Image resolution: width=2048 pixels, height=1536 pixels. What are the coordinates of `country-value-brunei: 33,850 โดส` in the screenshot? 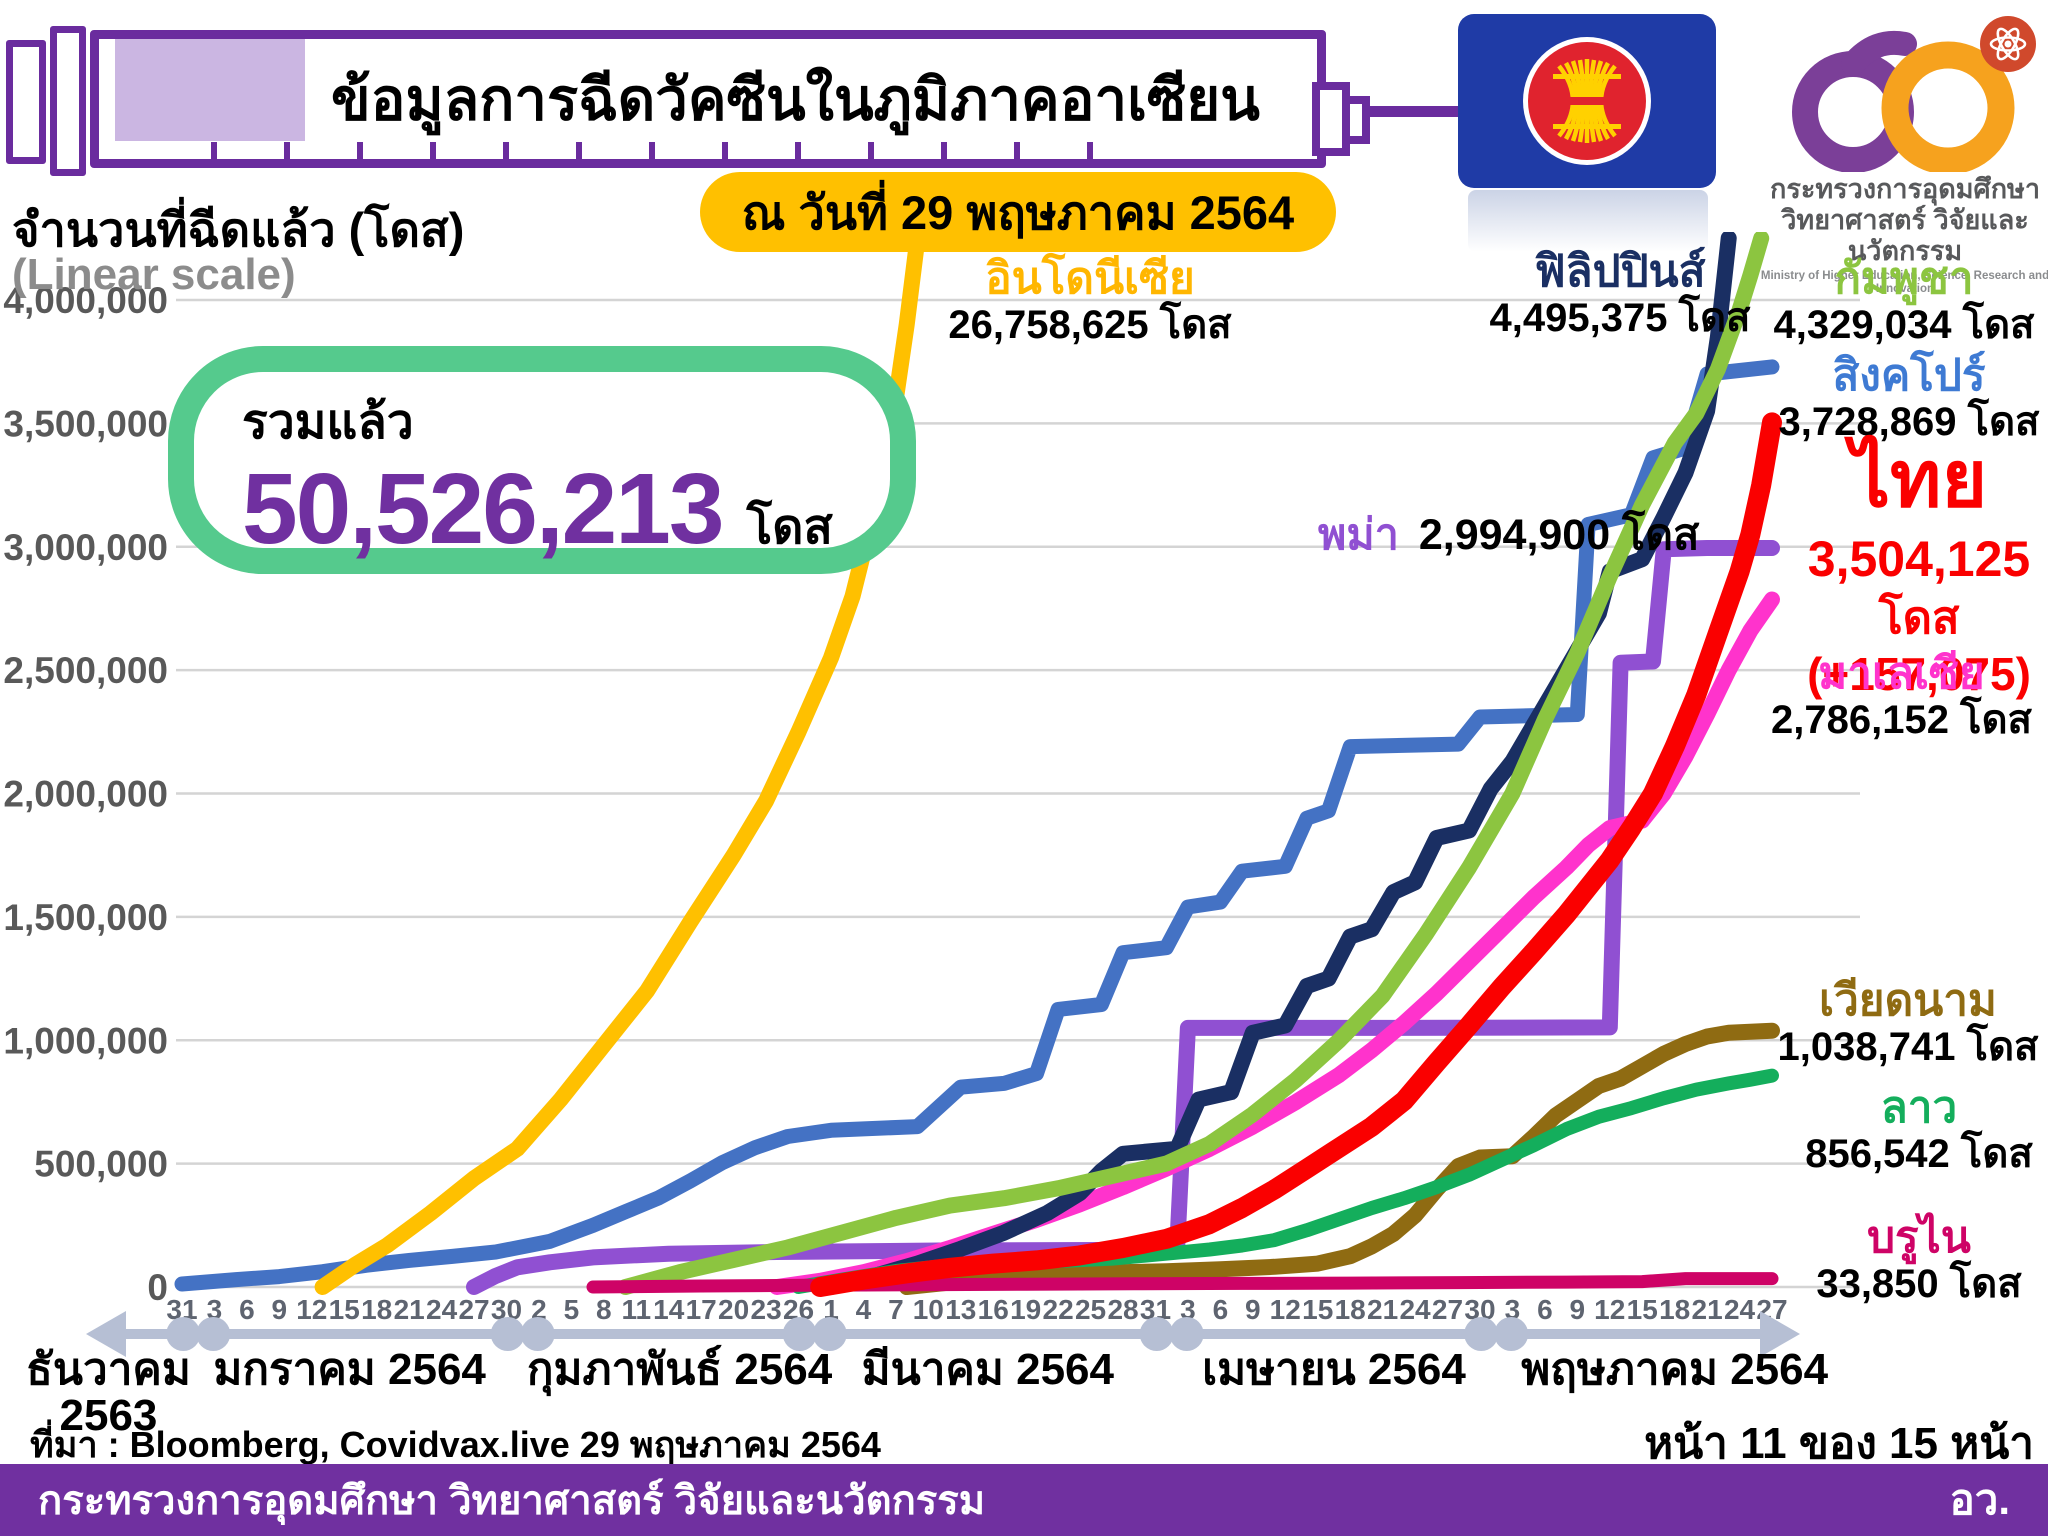 It's located at (1919, 1284).